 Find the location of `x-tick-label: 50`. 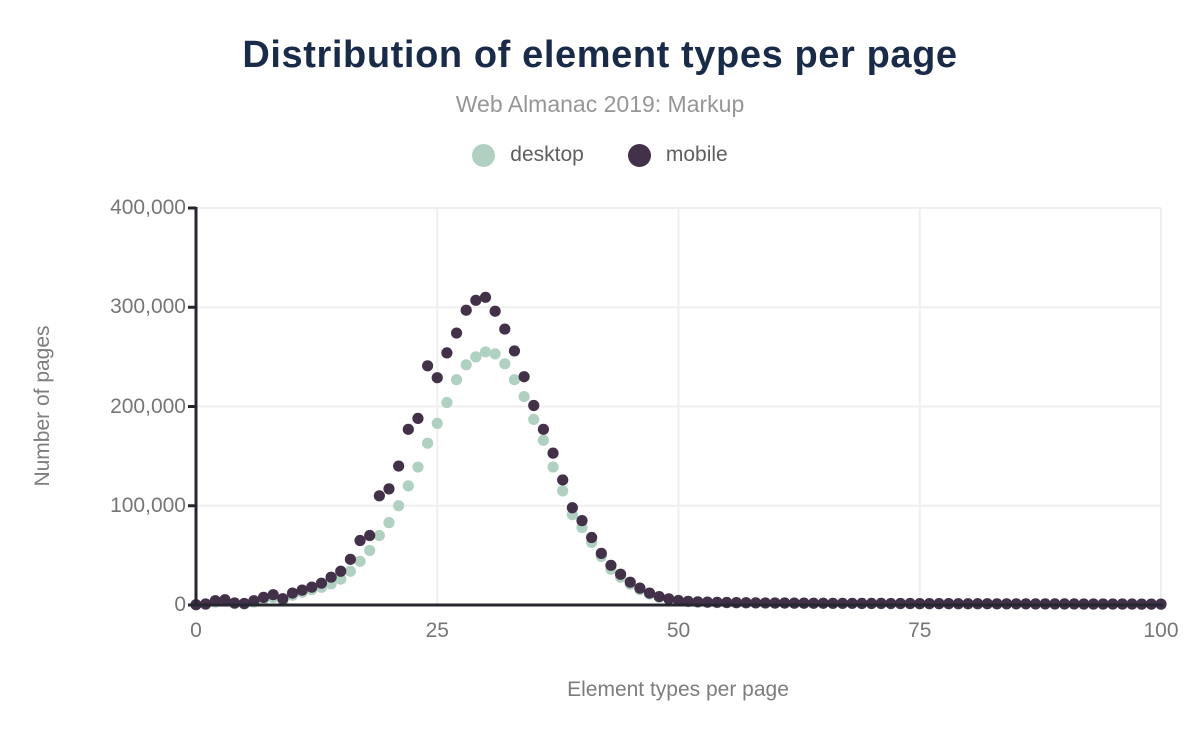

x-tick-label: 50 is located at coordinates (678, 630).